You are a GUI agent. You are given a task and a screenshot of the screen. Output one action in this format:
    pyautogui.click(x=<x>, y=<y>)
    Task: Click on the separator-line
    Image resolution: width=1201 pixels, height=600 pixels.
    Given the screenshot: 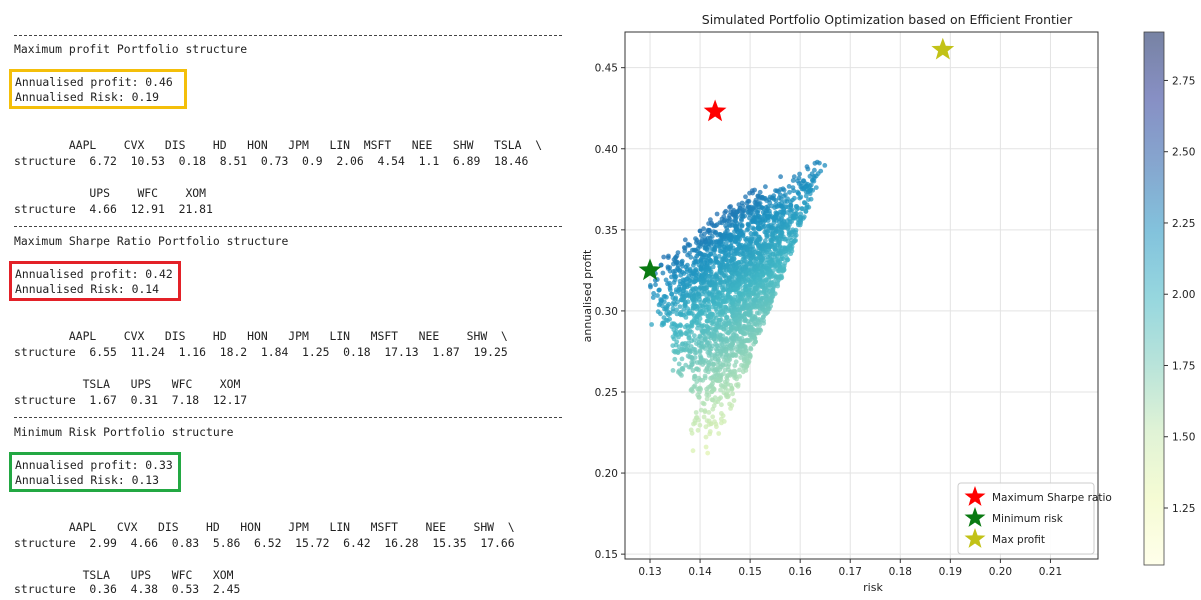 What is the action you would take?
    pyautogui.click(x=288, y=226)
    